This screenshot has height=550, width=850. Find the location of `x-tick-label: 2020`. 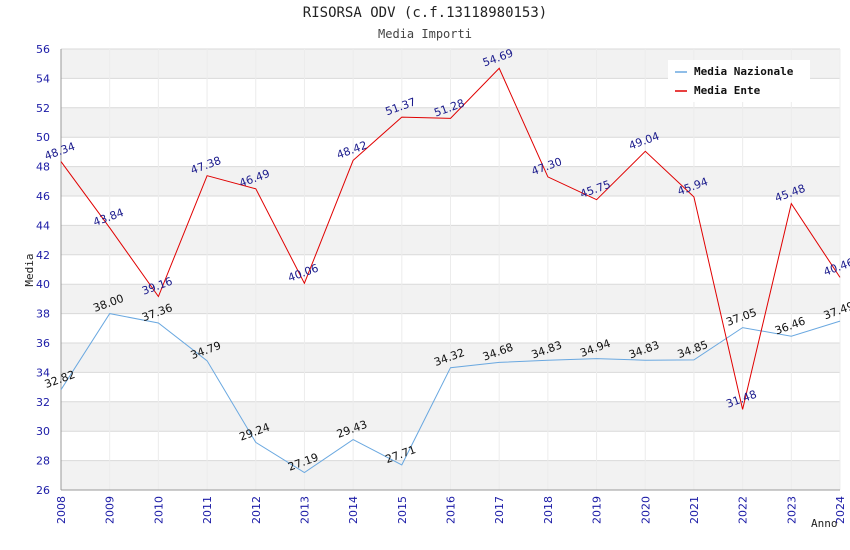

x-tick-label: 2020 is located at coordinates (645, 510).